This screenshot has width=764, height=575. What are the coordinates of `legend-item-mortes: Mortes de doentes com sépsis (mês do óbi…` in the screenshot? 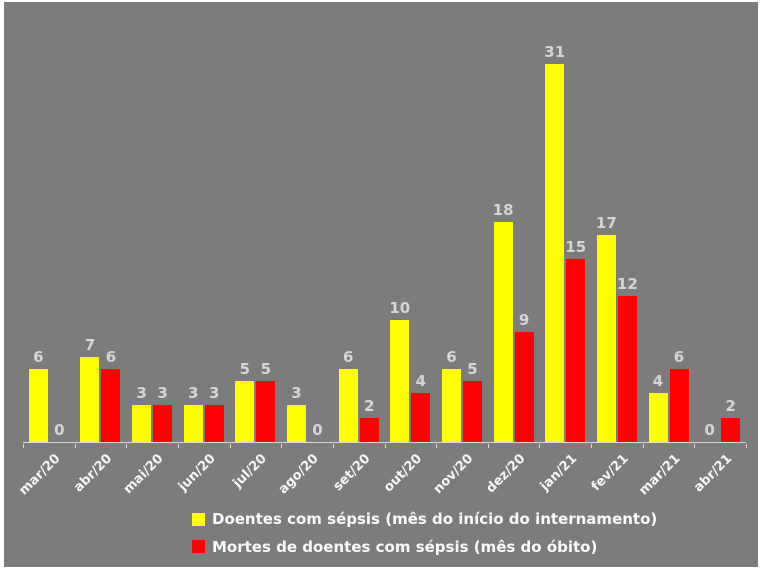 It's located at (424, 546).